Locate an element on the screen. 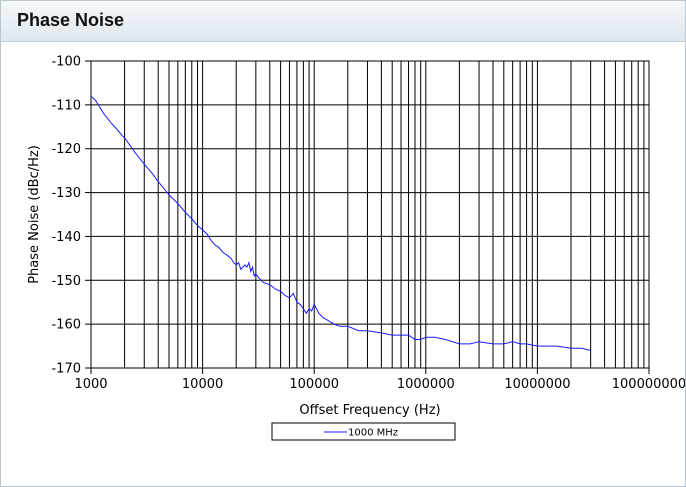  panel-header: Phase Noise is located at coordinates (343, 21).